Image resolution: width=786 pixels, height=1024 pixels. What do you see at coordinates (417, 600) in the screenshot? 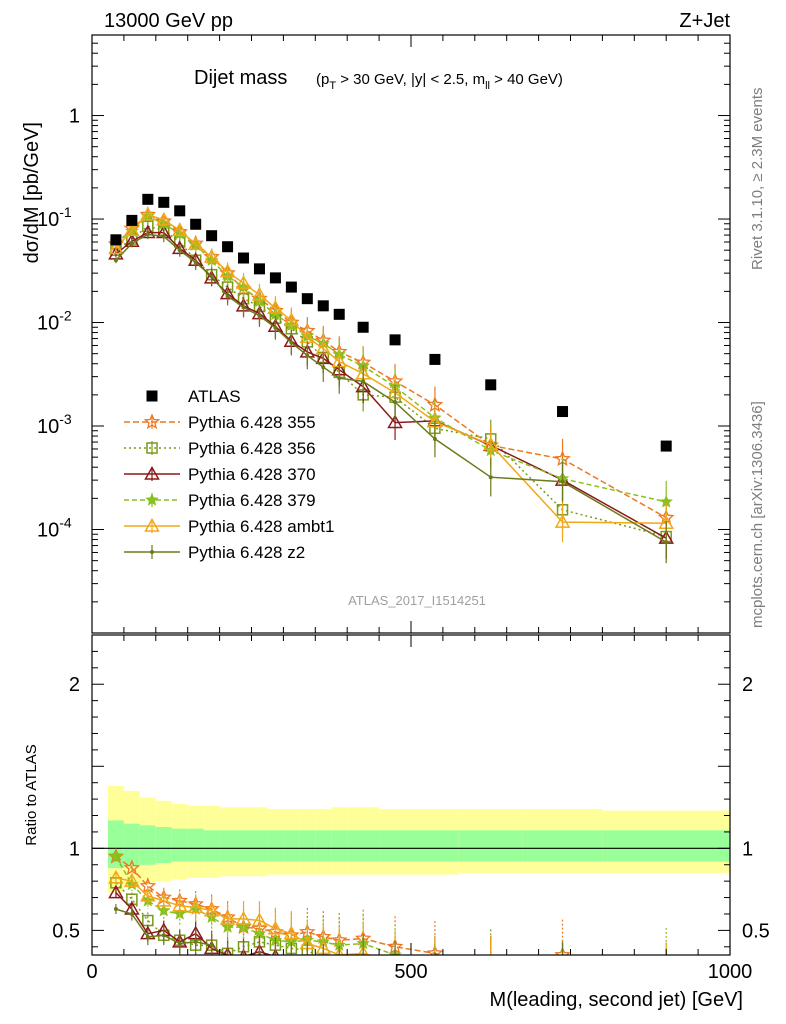
I see `analysis-id: ATLAS_2017_I1514251` at bounding box center [417, 600].